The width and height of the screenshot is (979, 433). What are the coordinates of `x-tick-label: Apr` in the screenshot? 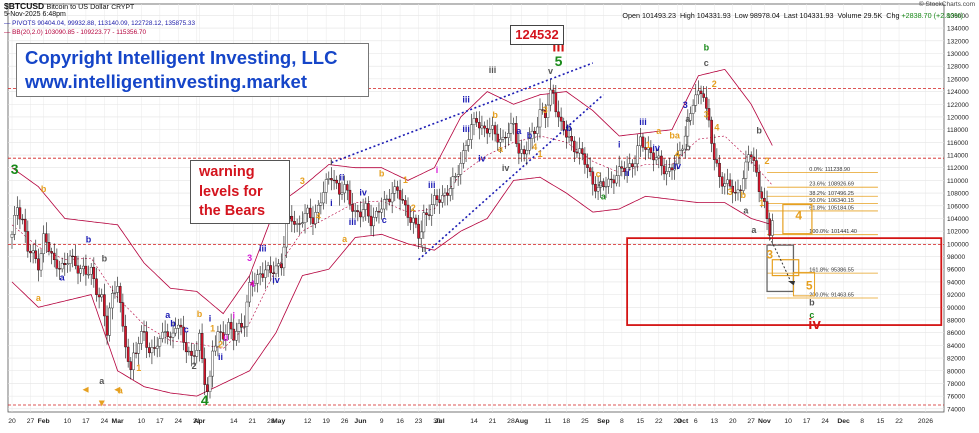 It's located at (200, 421).